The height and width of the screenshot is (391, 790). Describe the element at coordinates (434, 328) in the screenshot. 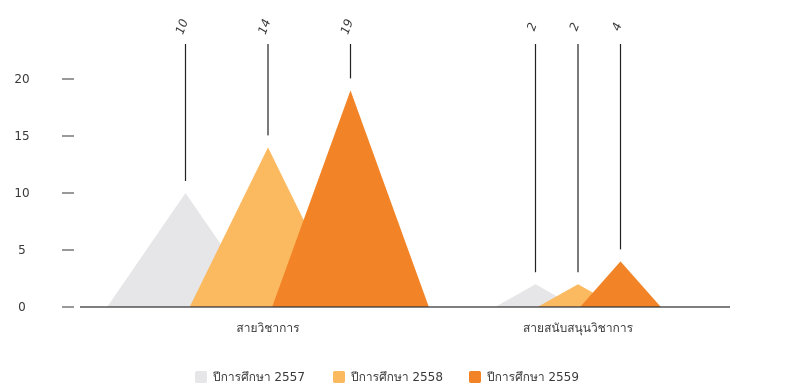

I see `x-axis-labels: สายวิชาการ สายสนับสนุนวิชาการ` at that location.